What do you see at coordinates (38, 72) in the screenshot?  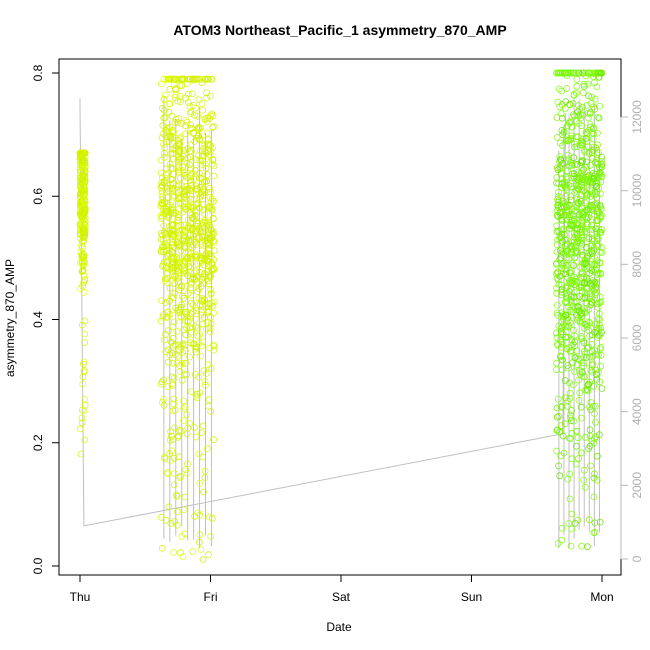 I see `y-tick-label: 0.8` at bounding box center [38, 72].